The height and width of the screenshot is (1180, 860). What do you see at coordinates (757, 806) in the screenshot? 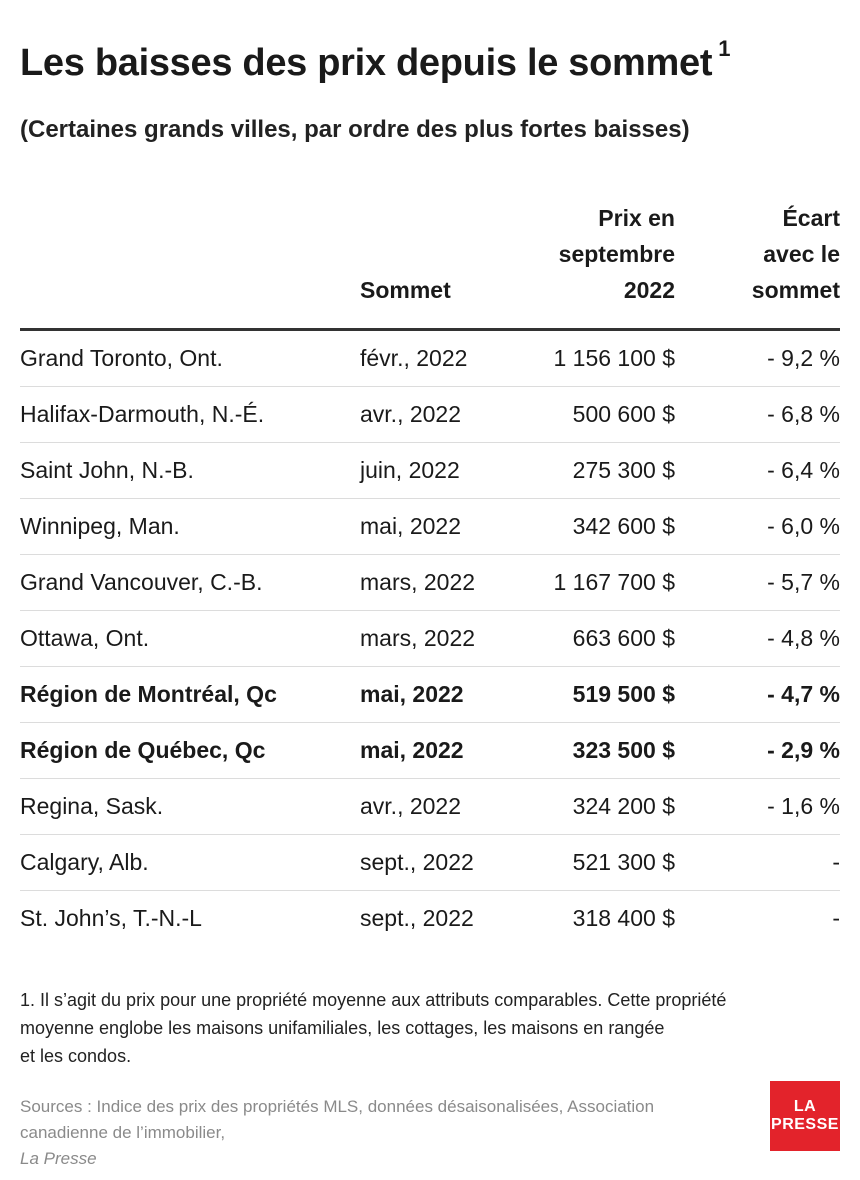
I see `cell-gap: - 1,6 %` at bounding box center [757, 806].